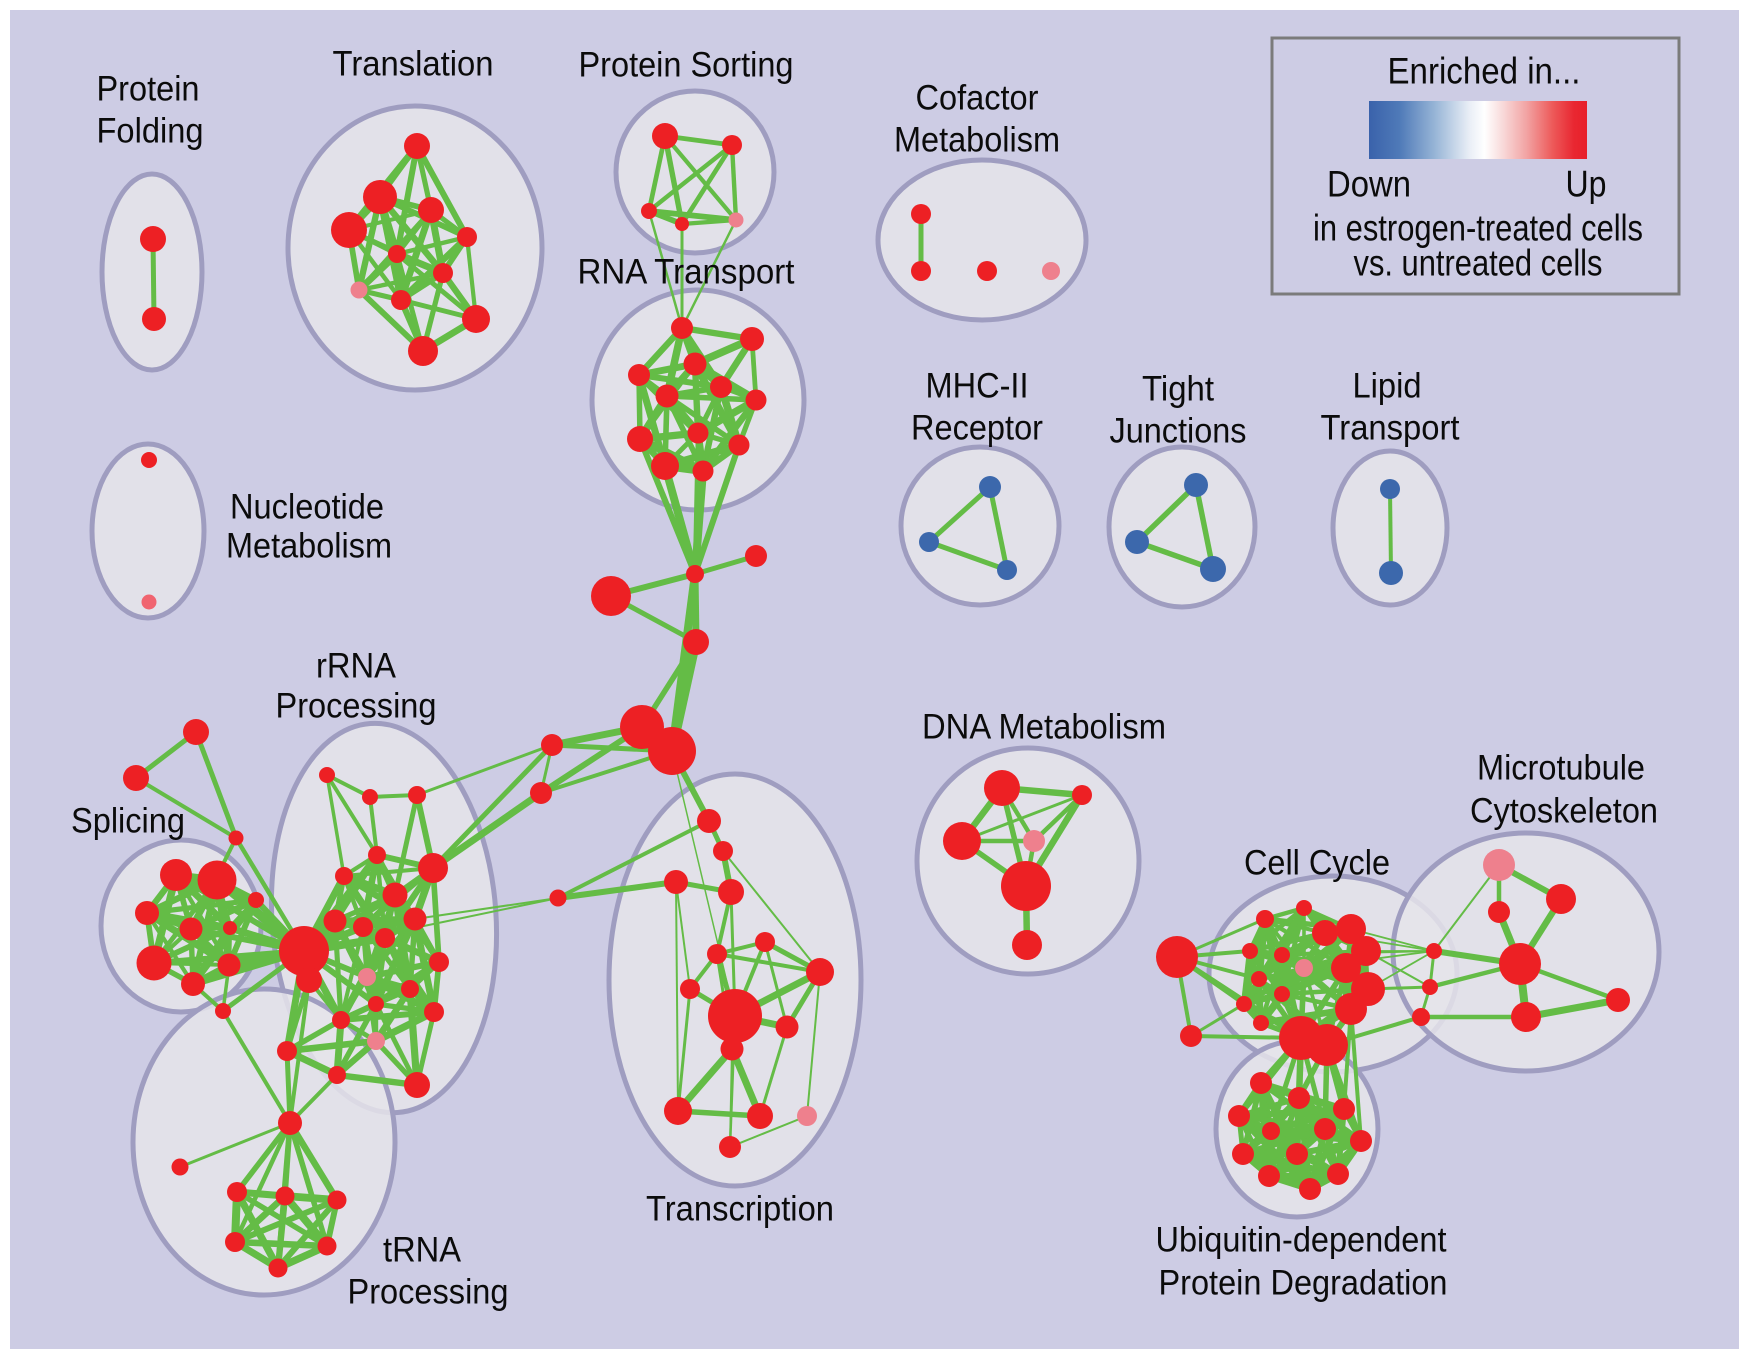 This screenshot has height=1365, width=1750. Describe the element at coordinates (1564, 811) in the screenshot. I see `svg-text: Cytoskeleton` at that location.